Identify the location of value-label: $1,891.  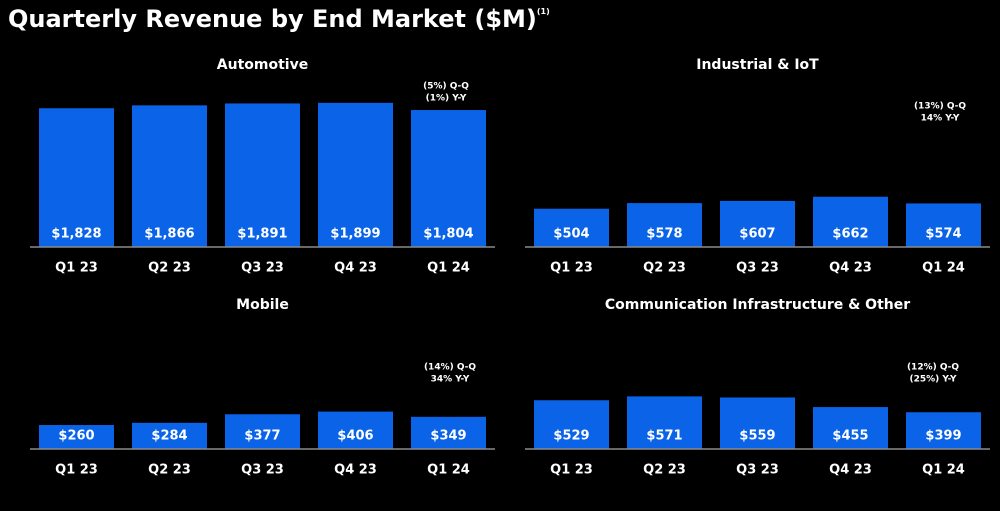
(262, 234).